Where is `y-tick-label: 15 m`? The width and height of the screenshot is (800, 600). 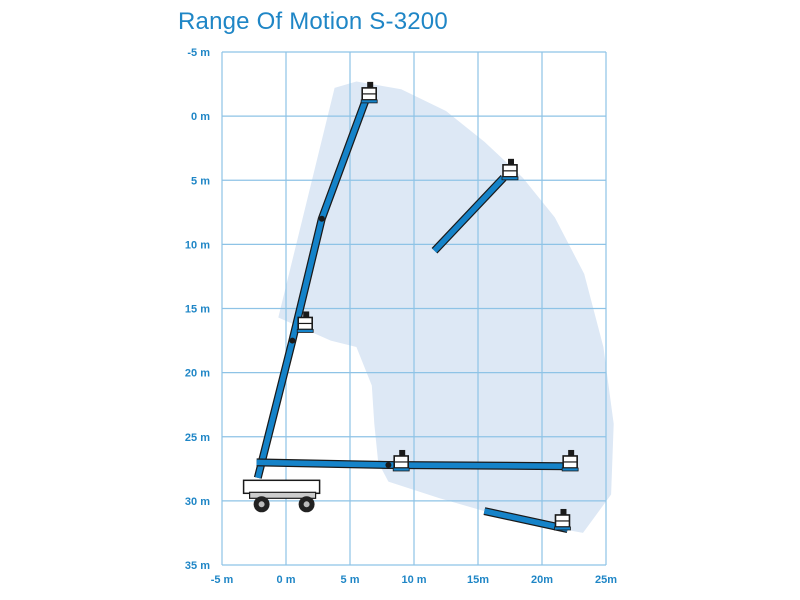 y-tick-label: 15 m is located at coordinates (197, 310).